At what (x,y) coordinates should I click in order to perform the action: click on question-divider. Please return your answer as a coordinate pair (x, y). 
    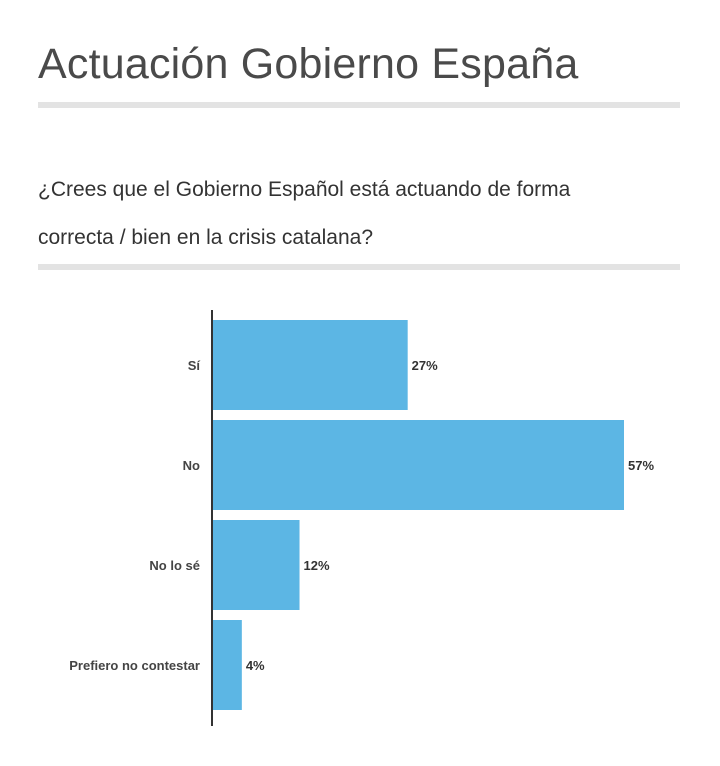
    Looking at the image, I should click on (359, 267).